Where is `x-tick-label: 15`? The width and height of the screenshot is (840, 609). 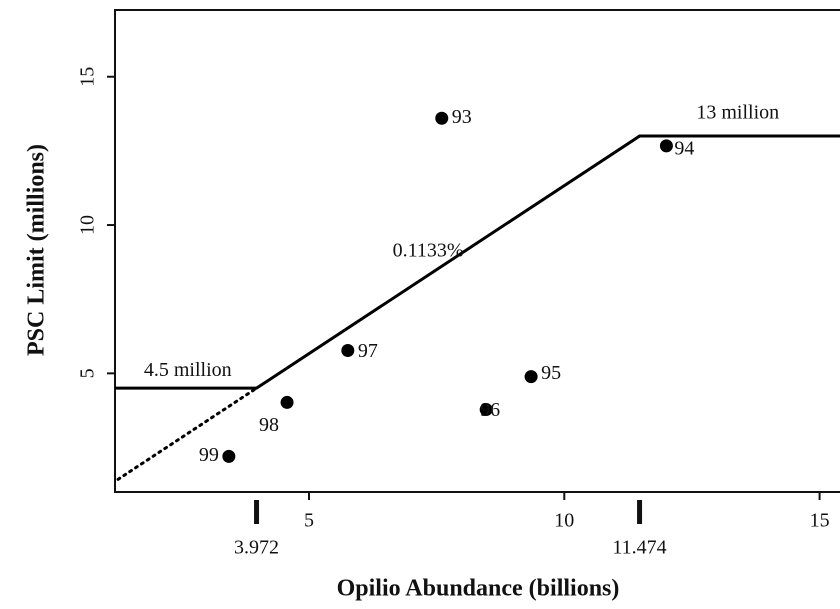
x-tick-label: 15 is located at coordinates (820, 521).